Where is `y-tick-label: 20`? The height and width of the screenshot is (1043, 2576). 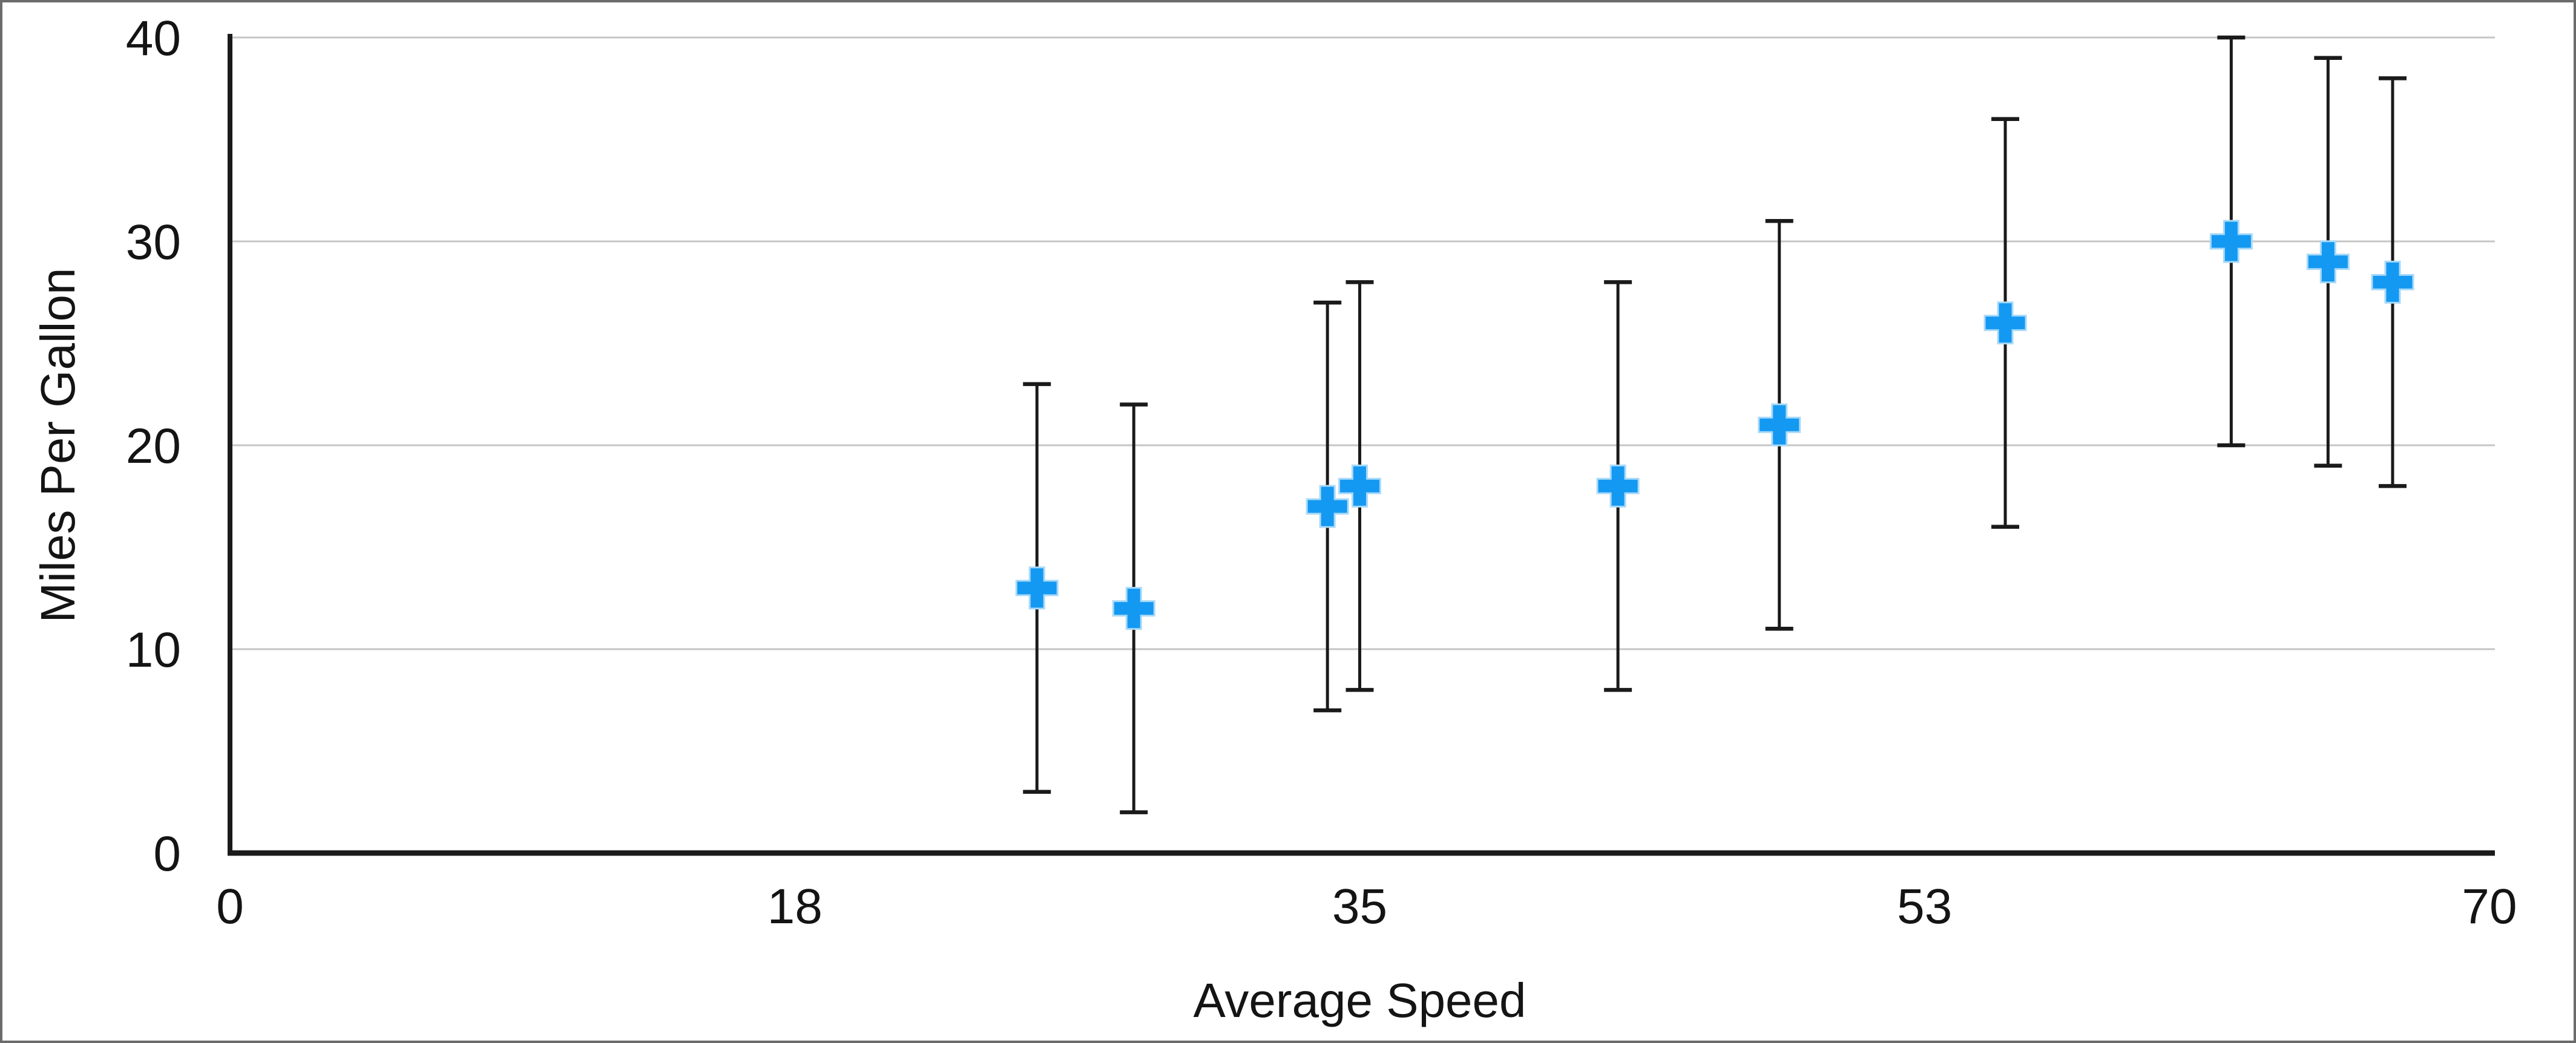
y-tick-label: 20 is located at coordinates (153, 447).